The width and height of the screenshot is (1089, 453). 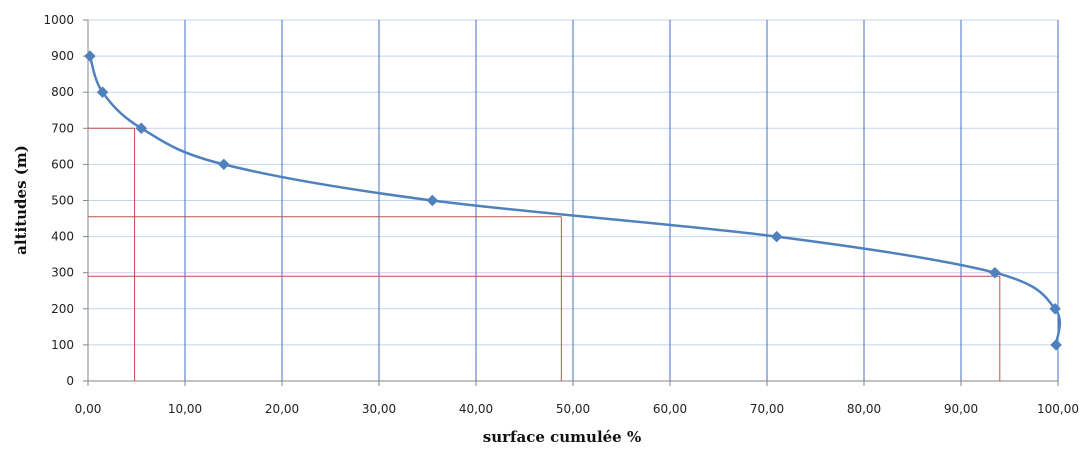 I want to click on x-tick-label: 0,00, so click(x=88, y=409).